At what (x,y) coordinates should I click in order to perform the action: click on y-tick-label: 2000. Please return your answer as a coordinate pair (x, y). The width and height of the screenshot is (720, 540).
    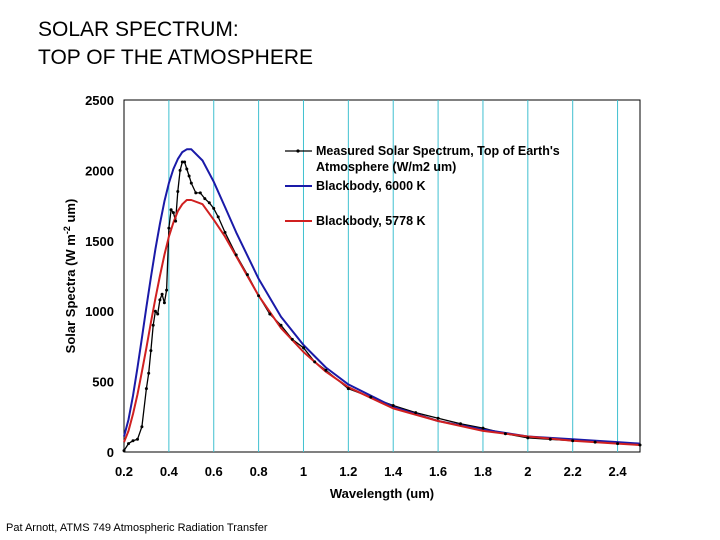
    Looking at the image, I should click on (99, 170).